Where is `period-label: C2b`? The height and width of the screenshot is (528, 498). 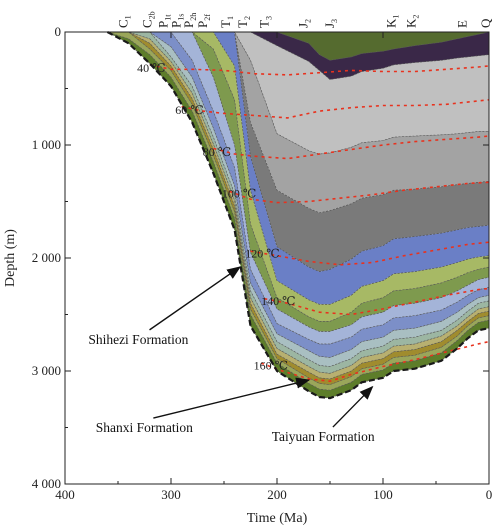 period-label: C2b is located at coordinates (148, 19).